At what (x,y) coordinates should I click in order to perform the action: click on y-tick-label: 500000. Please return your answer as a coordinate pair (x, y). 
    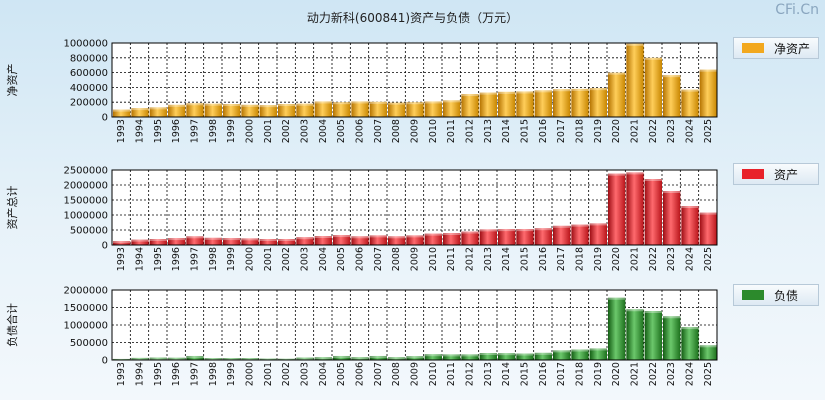
    Looking at the image, I should click on (89, 343).